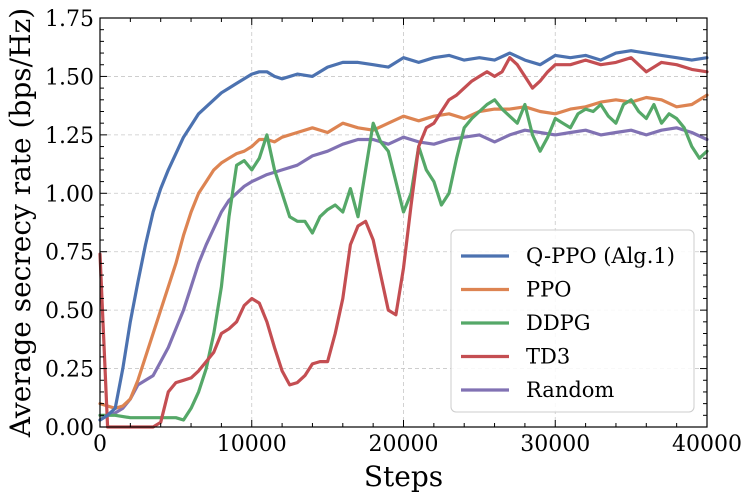  I want to click on legend: Q-PPO (Alg.1) PPO DDPG TD3 Random, so click(572, 321).